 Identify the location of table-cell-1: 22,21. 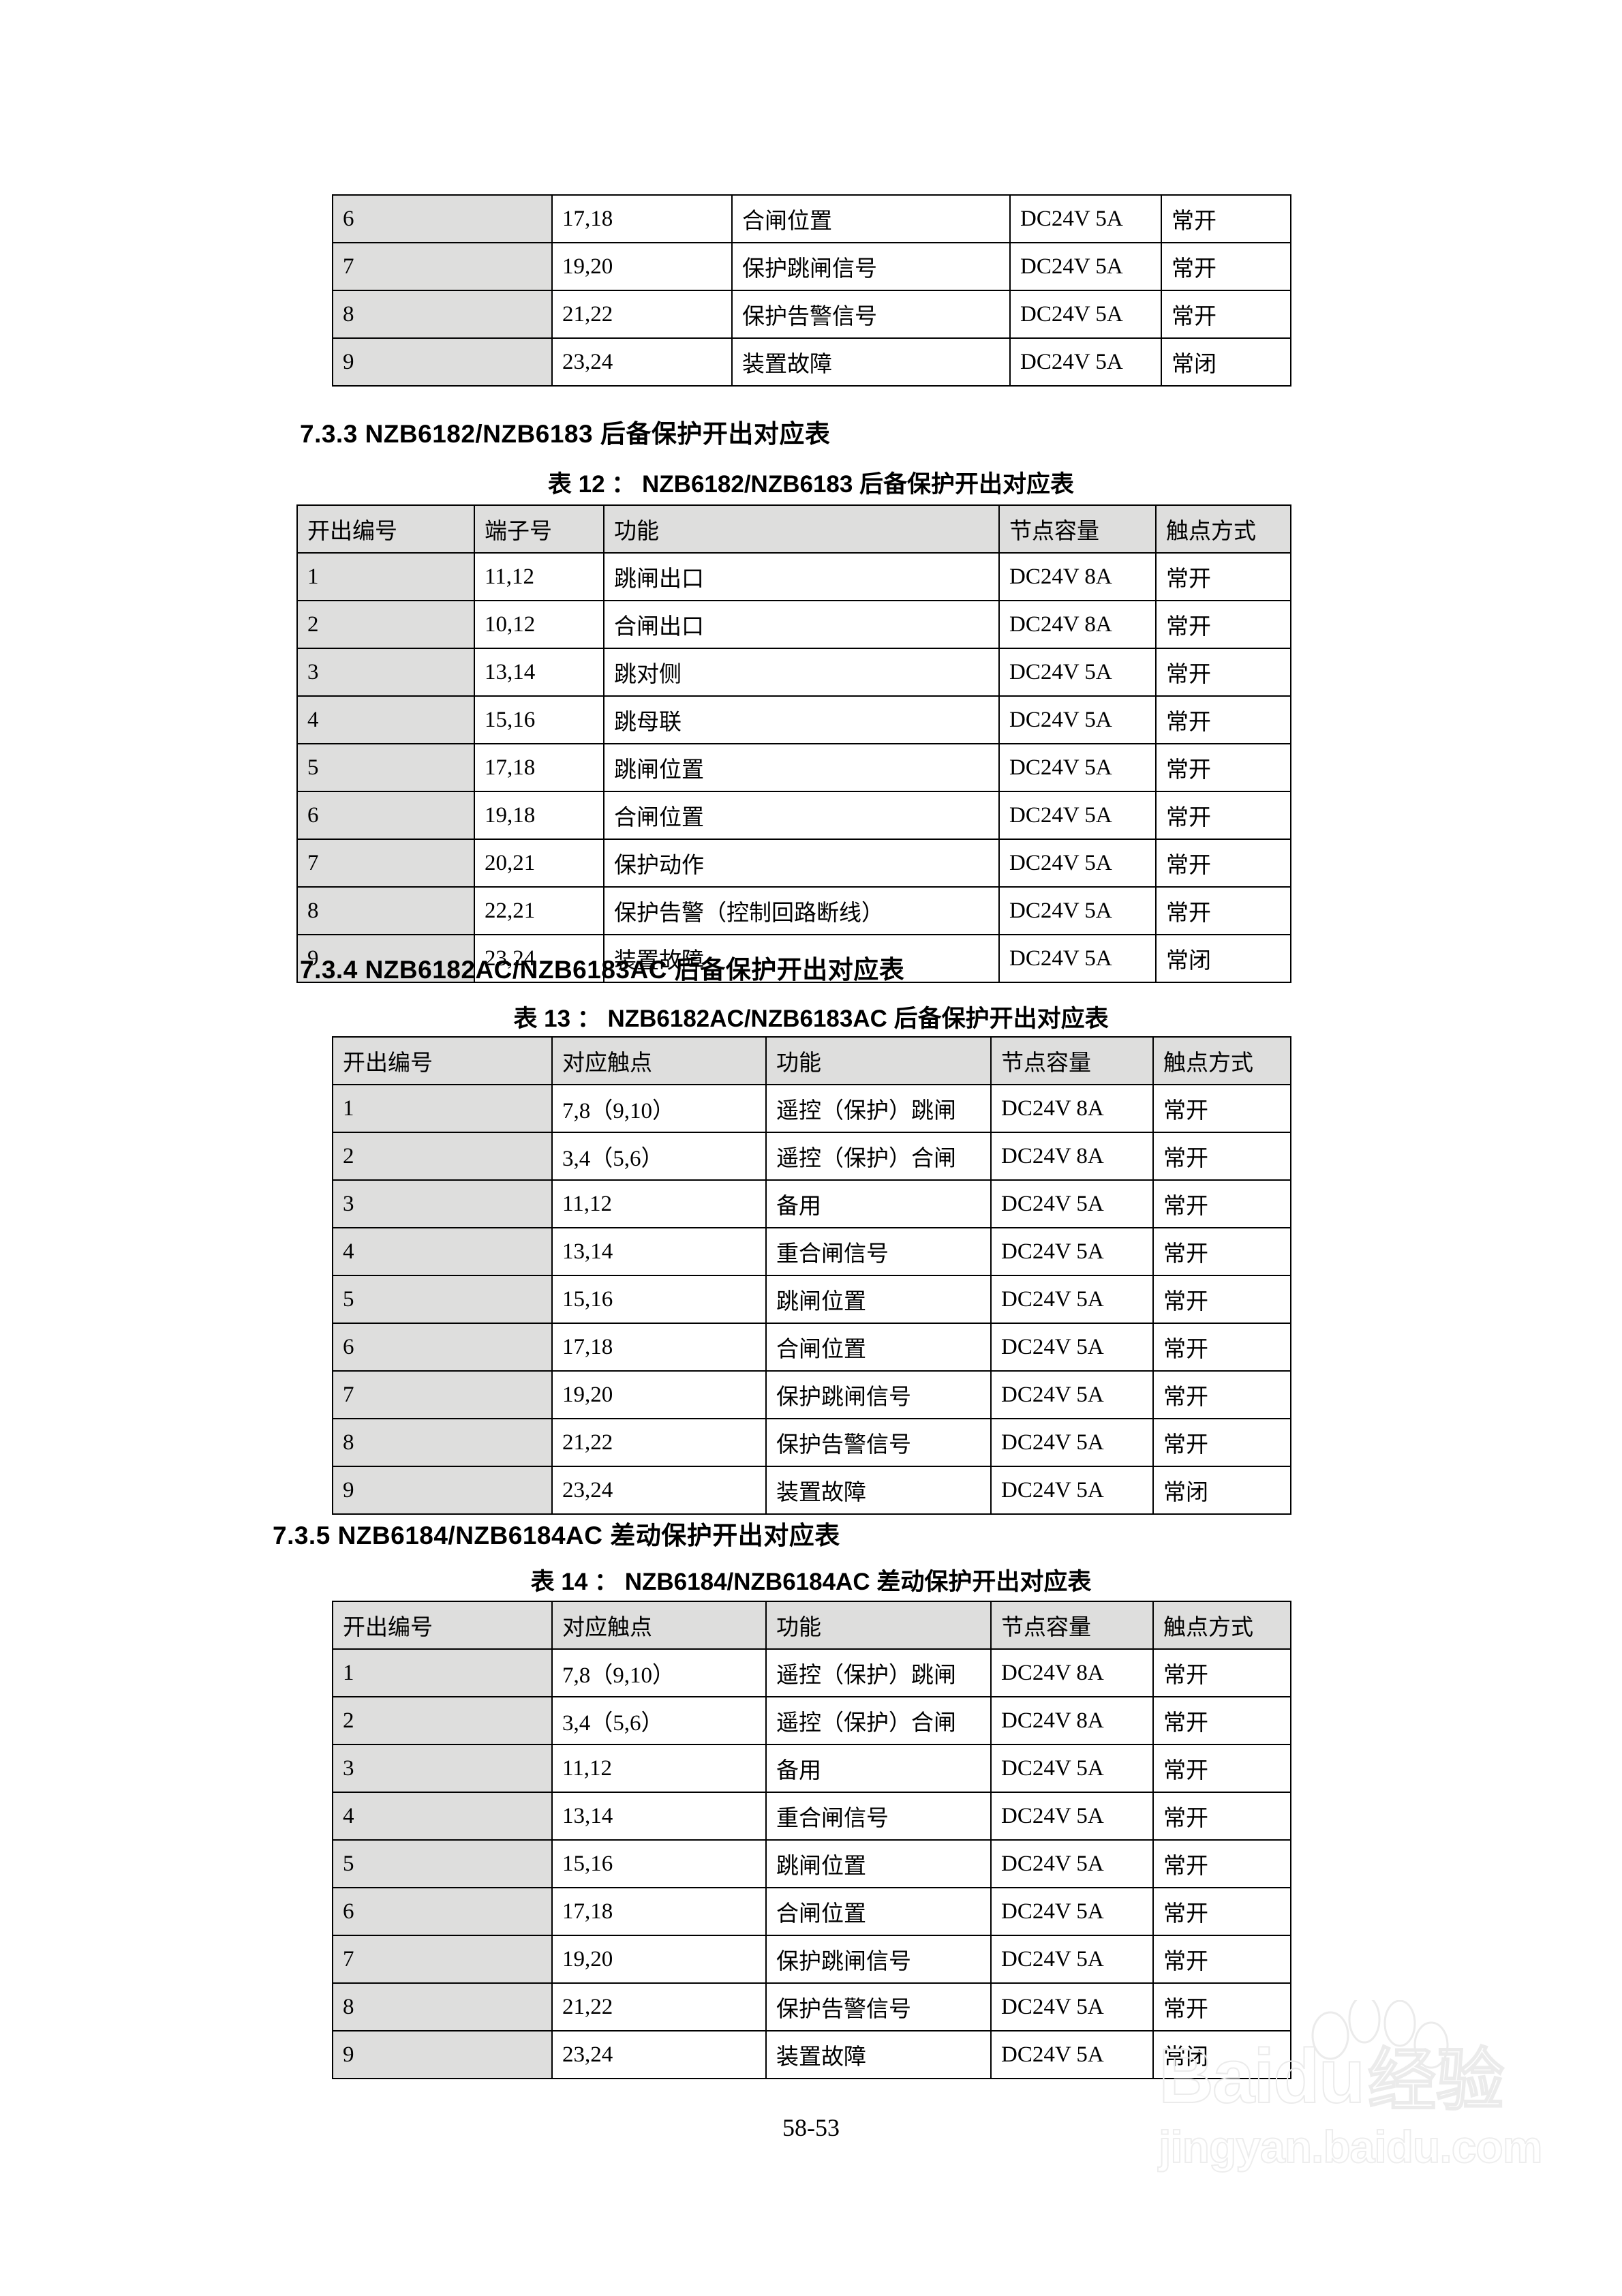
(539, 910).